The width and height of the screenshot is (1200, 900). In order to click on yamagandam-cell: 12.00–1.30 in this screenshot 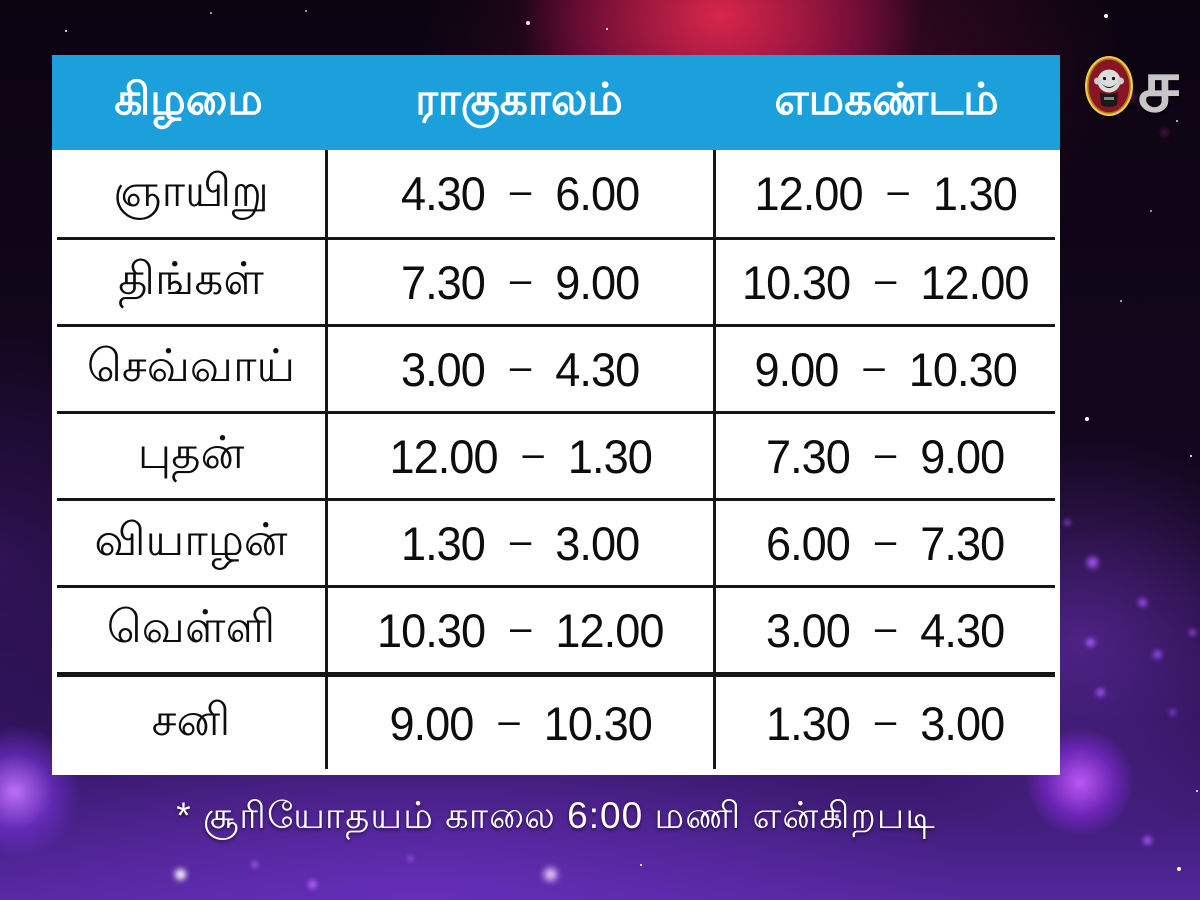, I will do `click(884, 193)`.